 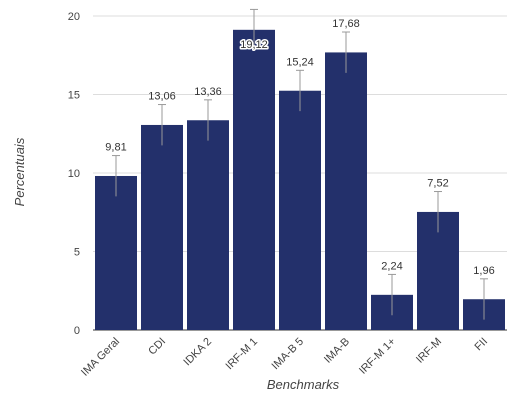 What do you see at coordinates (437, 184) in the screenshot?
I see `value-label: 7,52` at bounding box center [437, 184].